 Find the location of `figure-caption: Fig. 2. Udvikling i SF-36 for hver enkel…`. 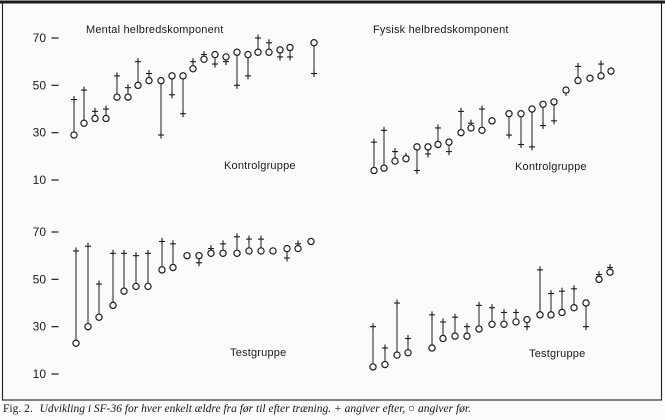

figure-caption: Fig. 2. Udvikling i SF-36 for hver enkel… is located at coordinates (330, 409).